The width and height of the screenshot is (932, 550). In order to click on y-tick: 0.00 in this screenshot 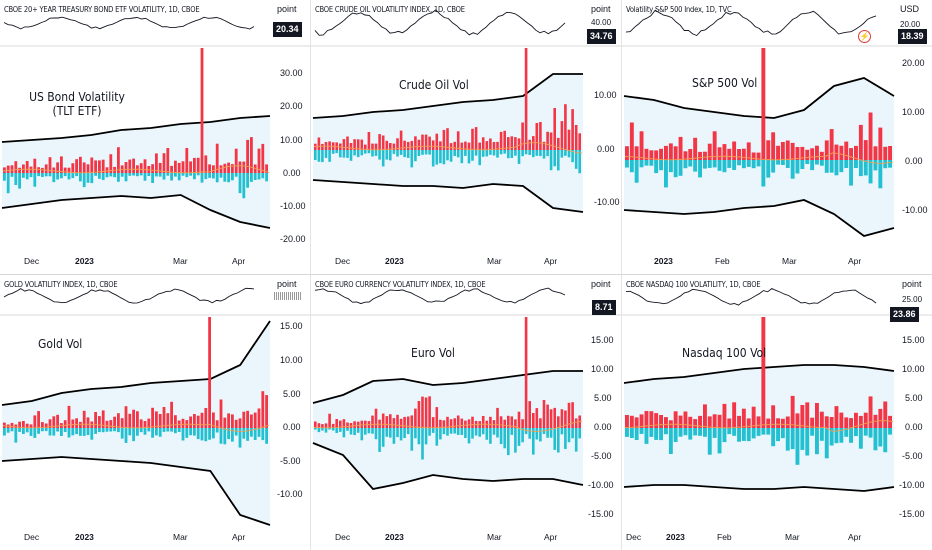, I will do `click(603, 427)`.